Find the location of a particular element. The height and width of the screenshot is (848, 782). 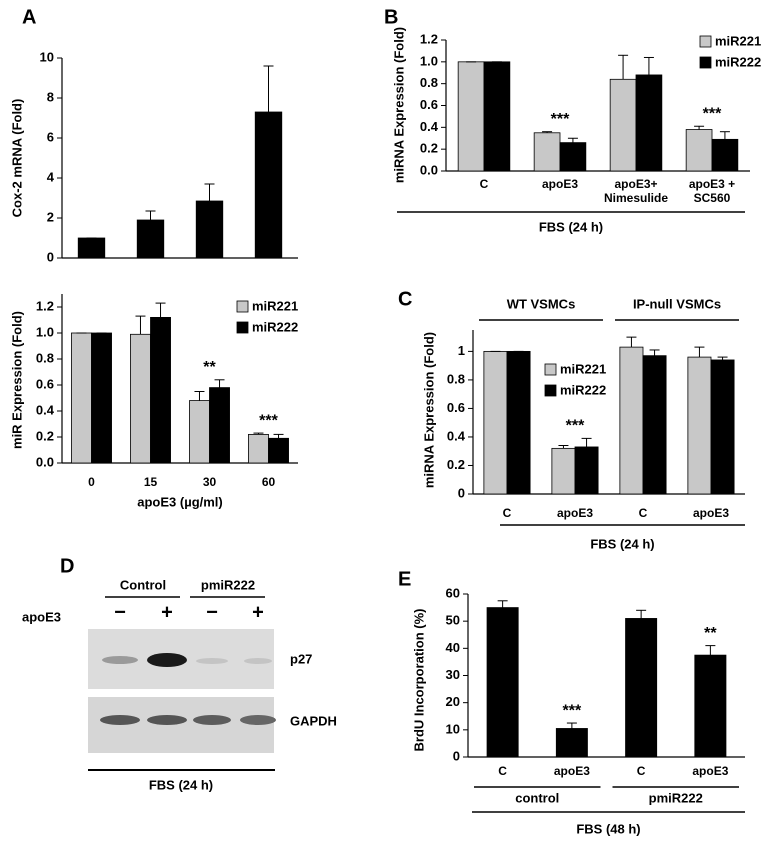

legend-label: miR222 is located at coordinates (275, 326).